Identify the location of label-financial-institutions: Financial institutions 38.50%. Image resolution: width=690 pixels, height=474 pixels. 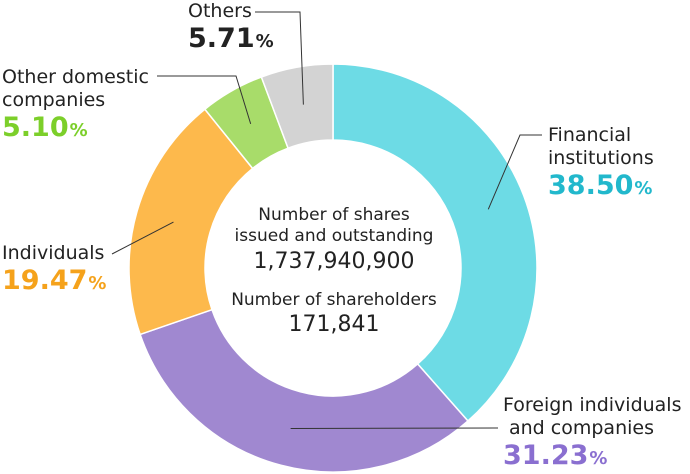
(601, 163).